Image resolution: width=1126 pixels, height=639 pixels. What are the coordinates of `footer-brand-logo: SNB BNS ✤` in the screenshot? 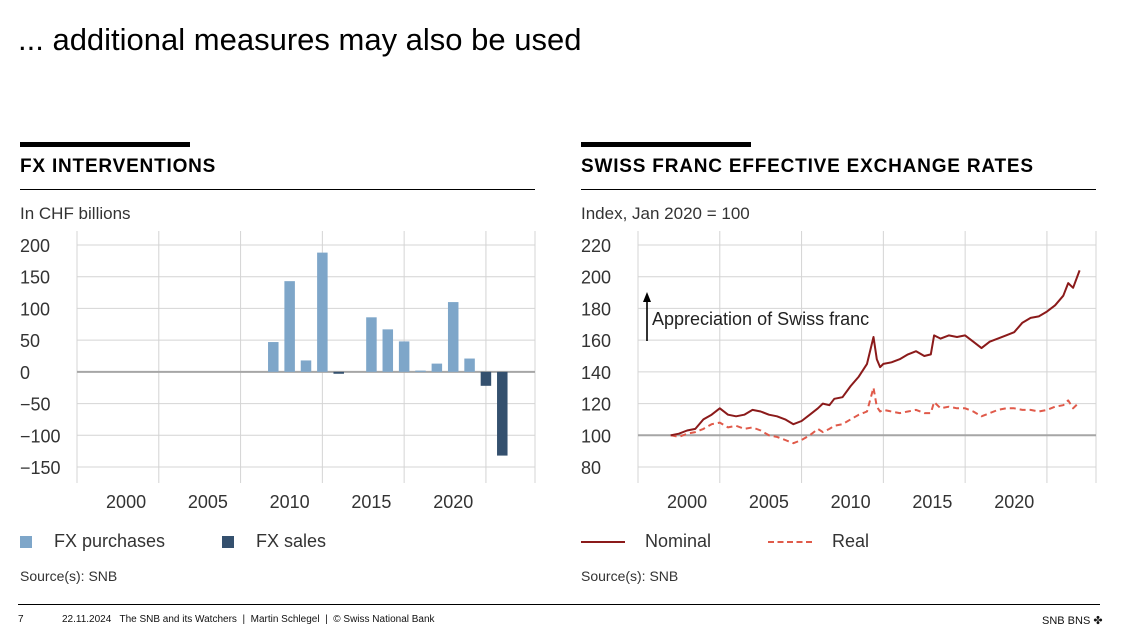 It's located at (1072, 621).